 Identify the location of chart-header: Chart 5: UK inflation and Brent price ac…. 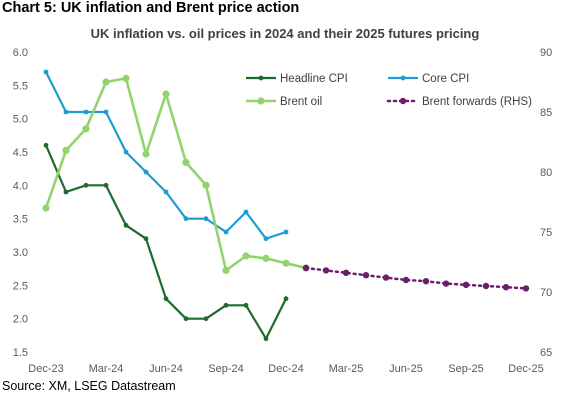
(151, 8).